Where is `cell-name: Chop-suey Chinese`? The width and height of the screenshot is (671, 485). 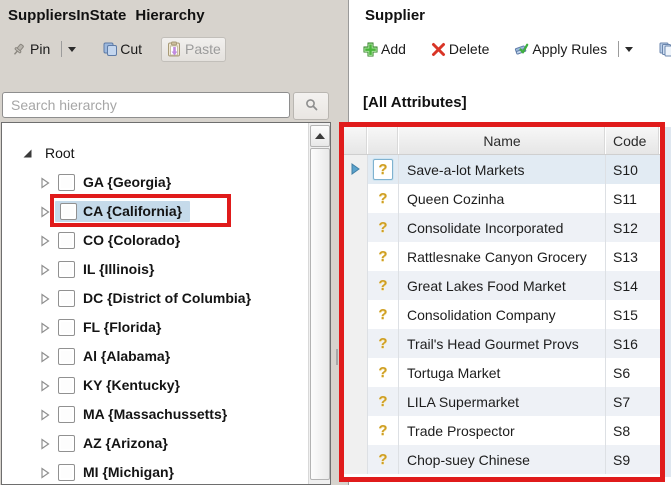 cell-name: Chop-suey Chinese is located at coordinates (502, 459).